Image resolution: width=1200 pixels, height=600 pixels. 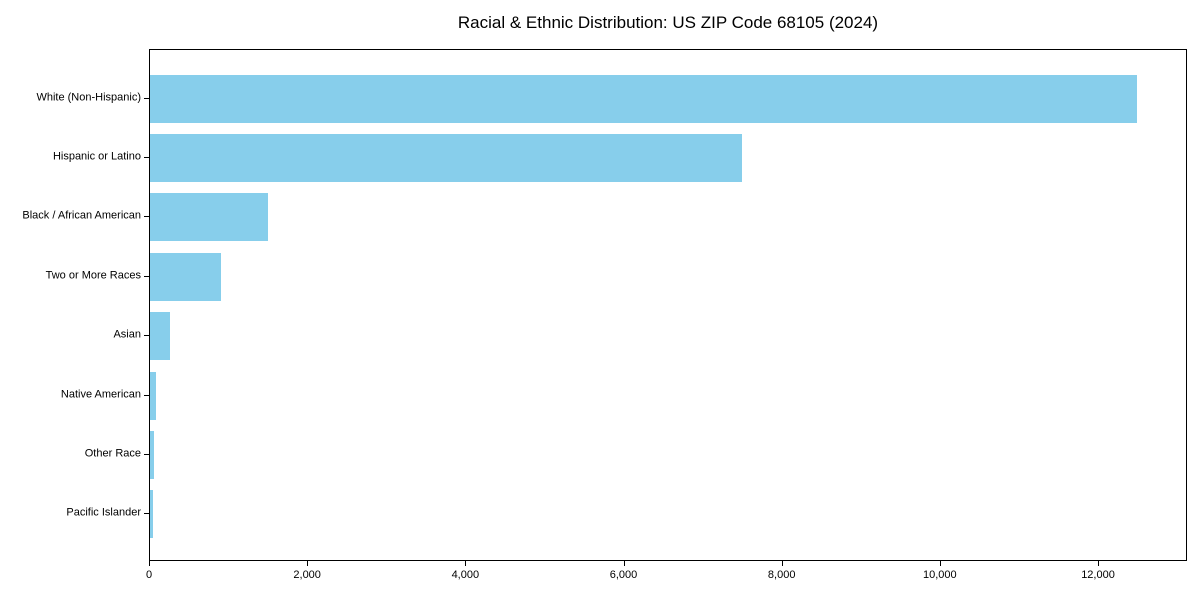 I want to click on y-tick-label: Other Race, so click(x=112, y=453).